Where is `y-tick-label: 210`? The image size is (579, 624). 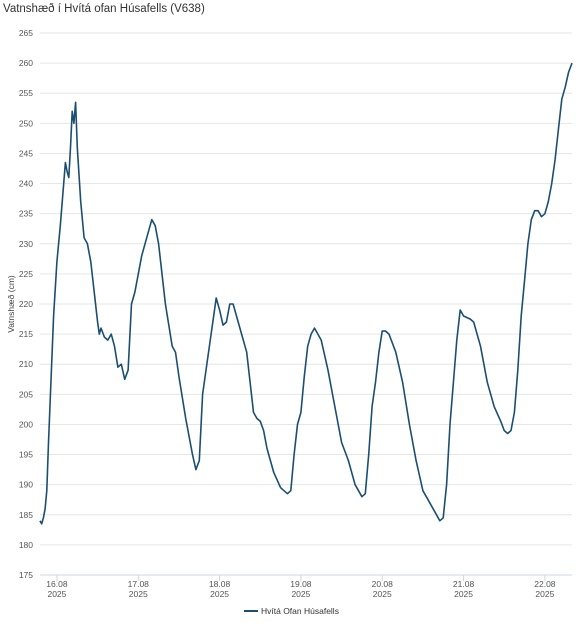
y-tick-label: 210 is located at coordinates (26, 364).